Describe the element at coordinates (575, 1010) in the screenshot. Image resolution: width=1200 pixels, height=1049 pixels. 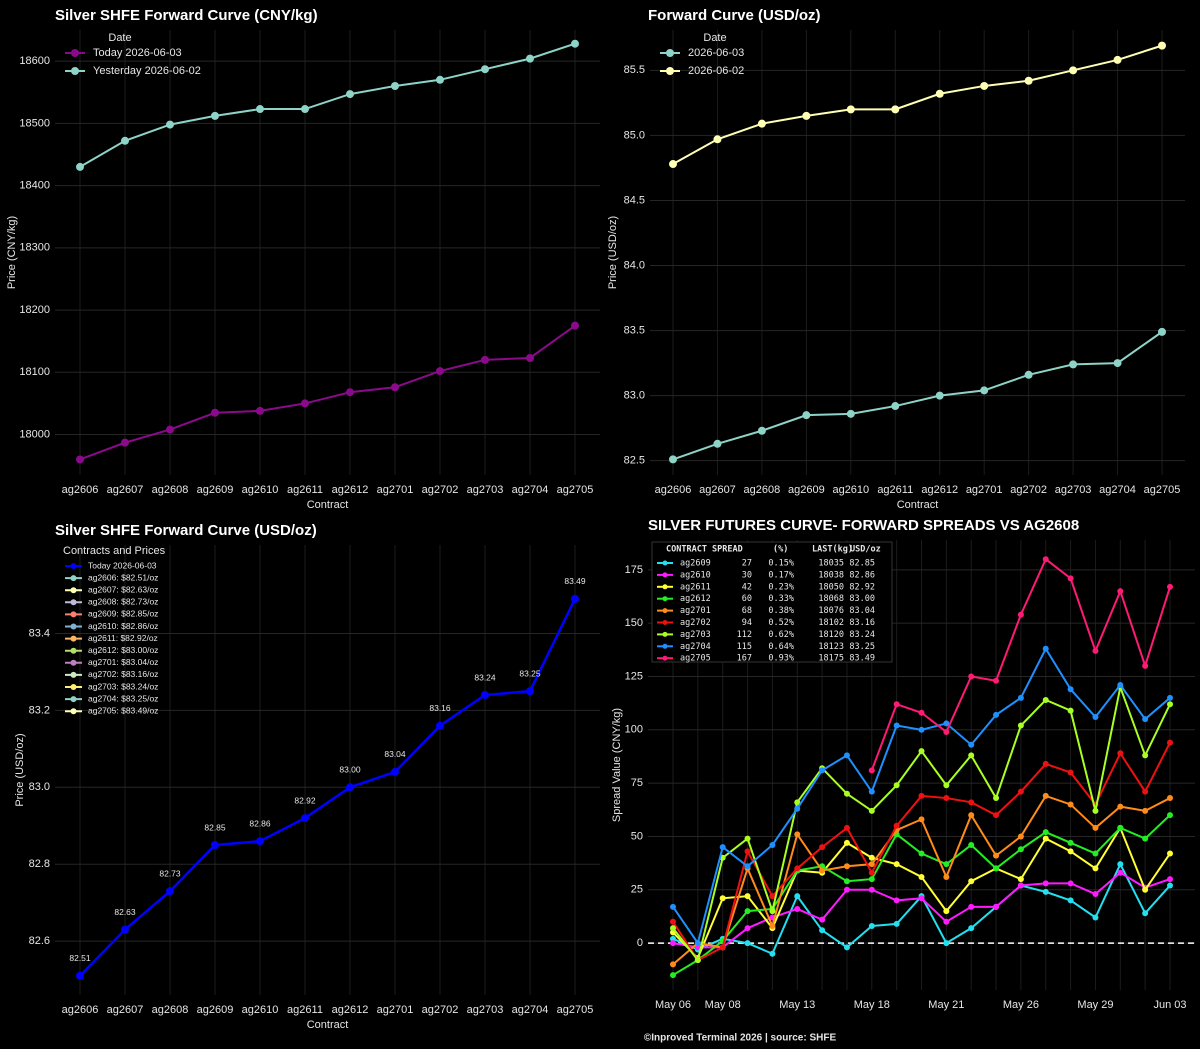
I see `x-tick-label: ag2705` at that location.